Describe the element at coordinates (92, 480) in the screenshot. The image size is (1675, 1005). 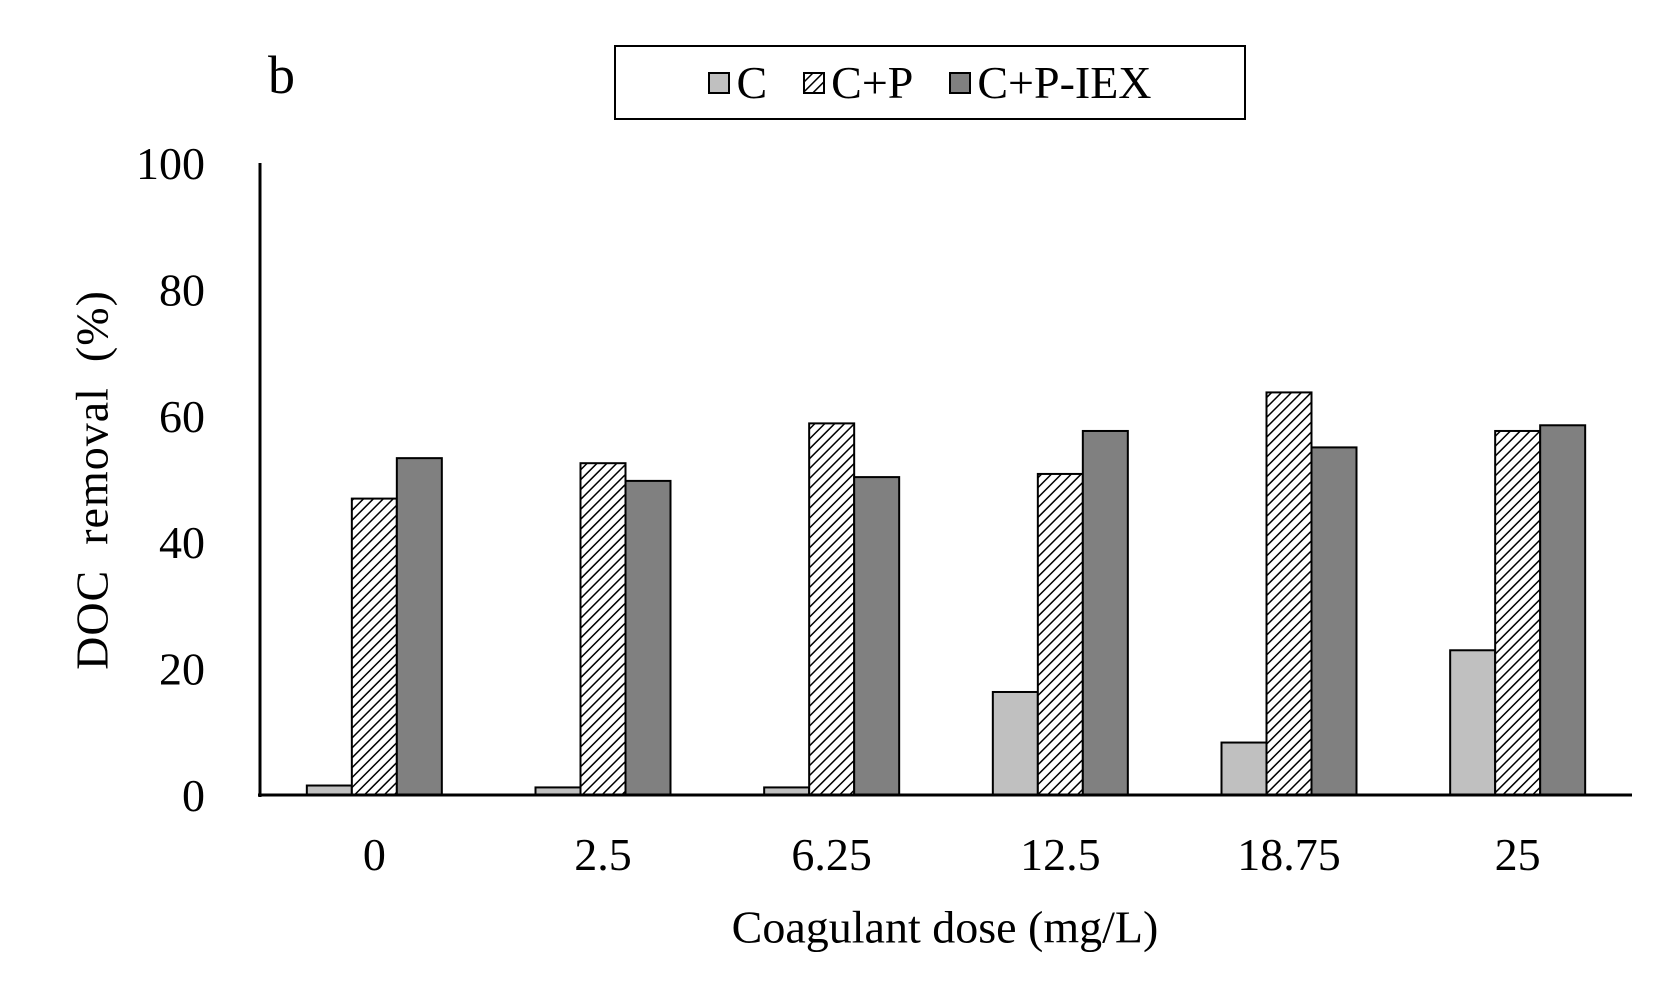
I see `y-axis-label: DOC removal (%)` at that location.